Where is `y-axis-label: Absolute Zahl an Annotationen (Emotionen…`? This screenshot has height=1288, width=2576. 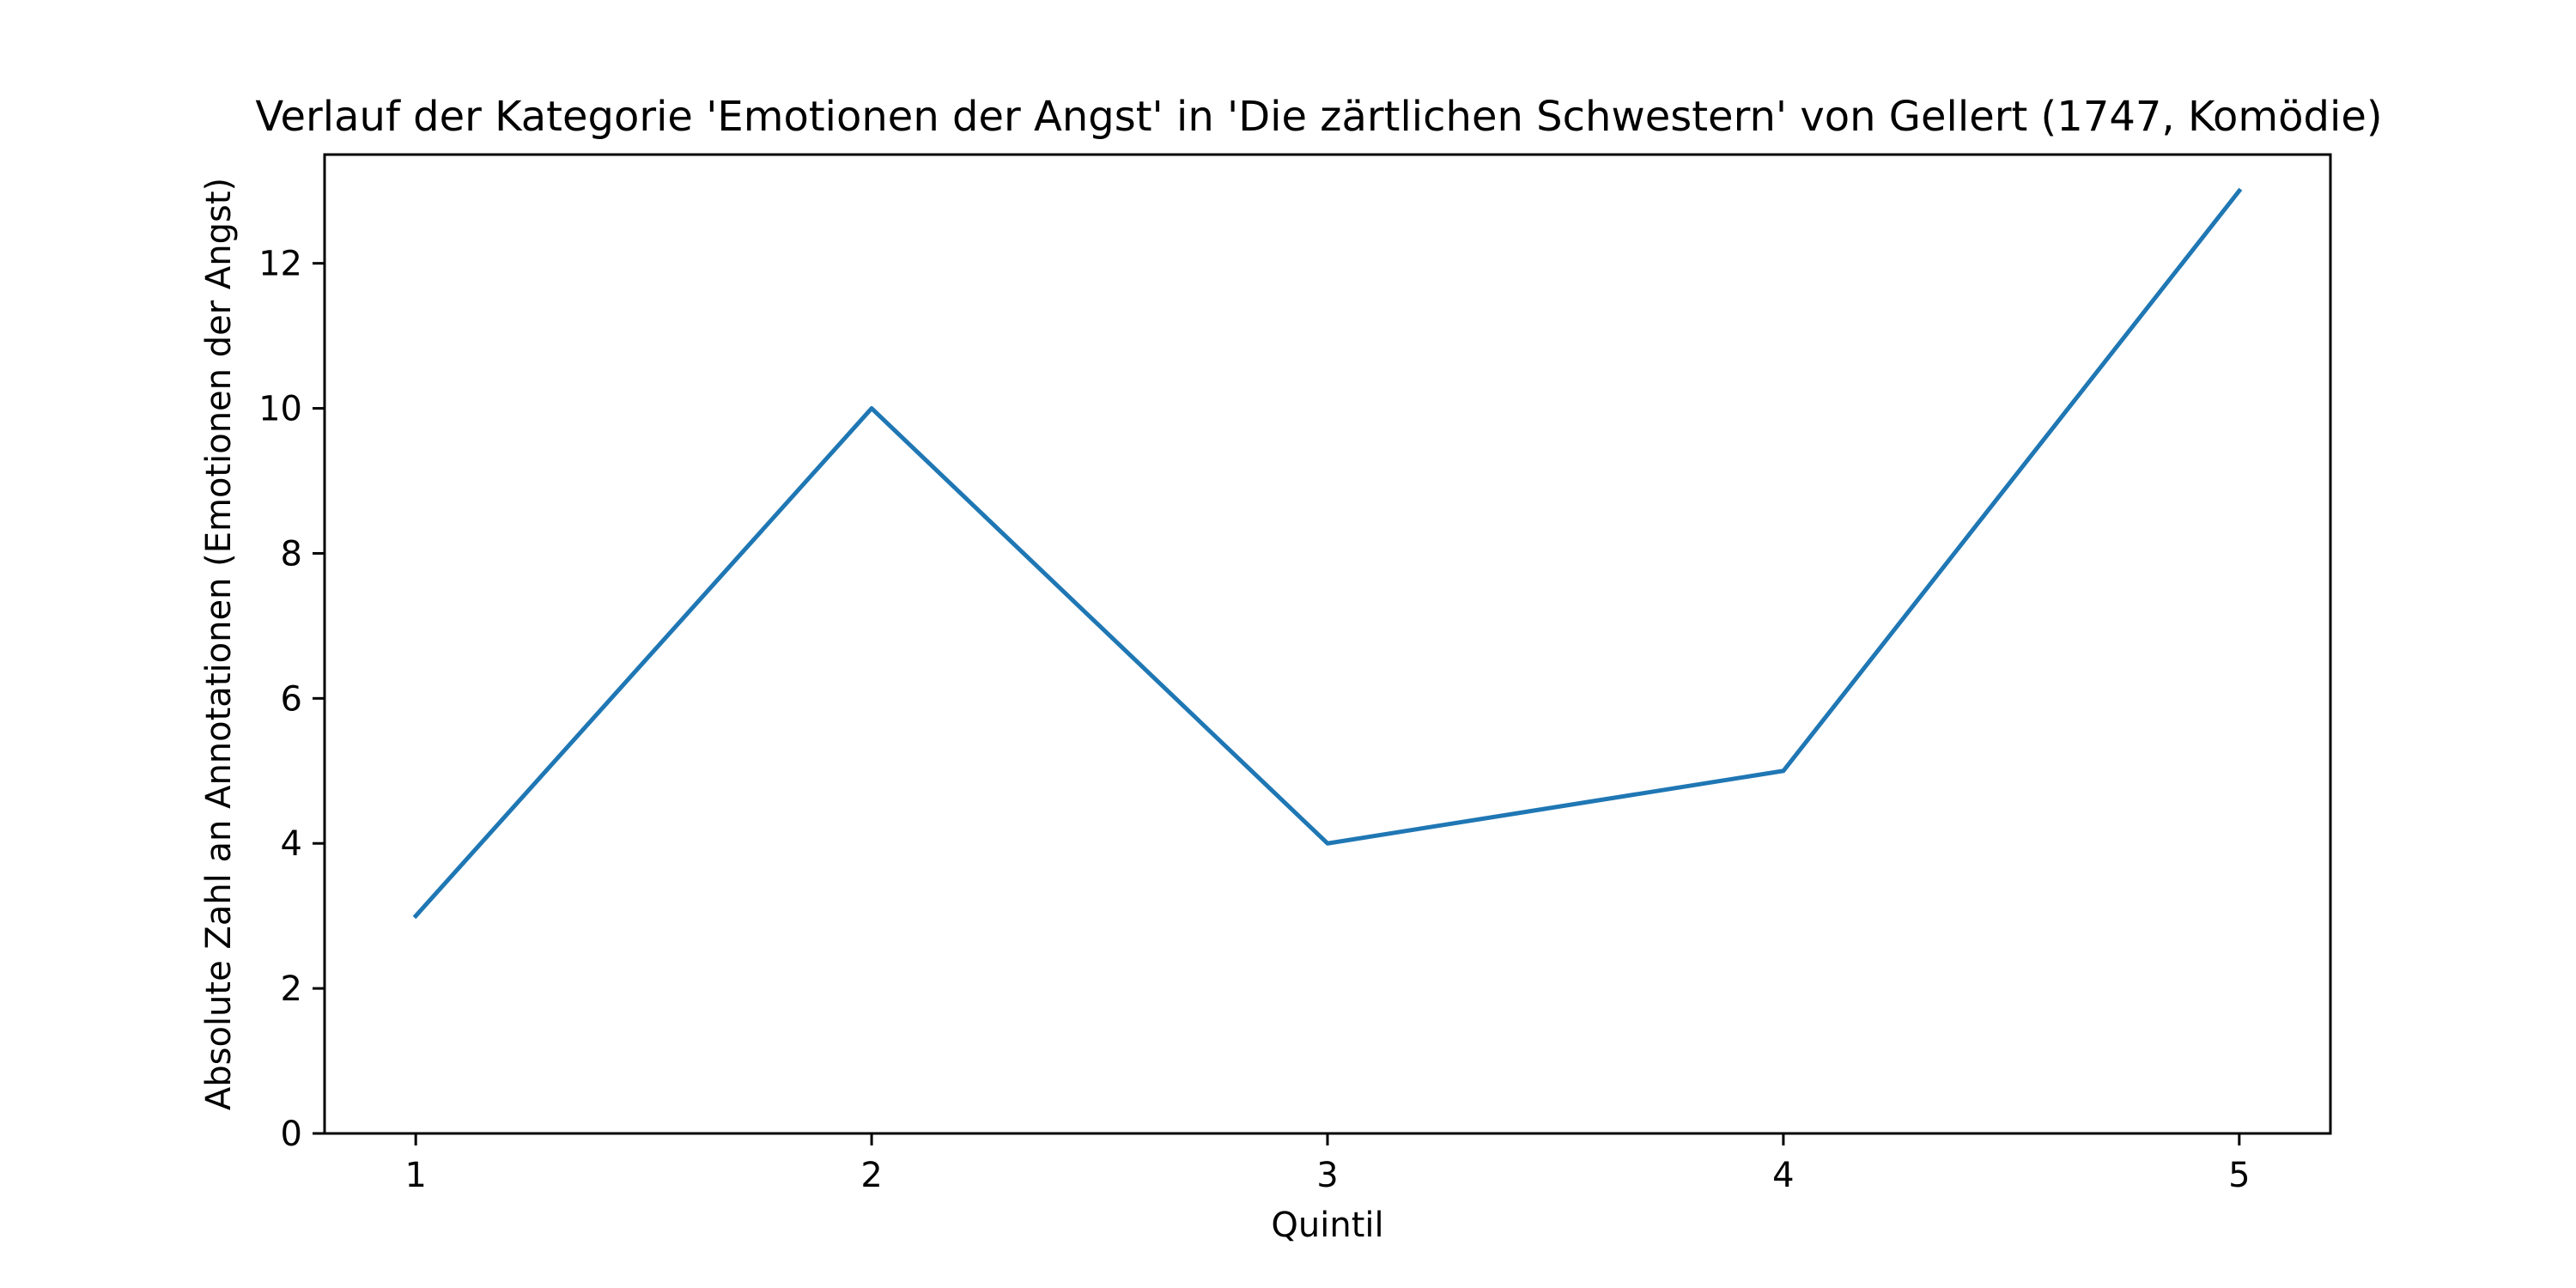 y-axis-label: Absolute Zahl an Annotationen (Emotionen… is located at coordinates (219, 644).